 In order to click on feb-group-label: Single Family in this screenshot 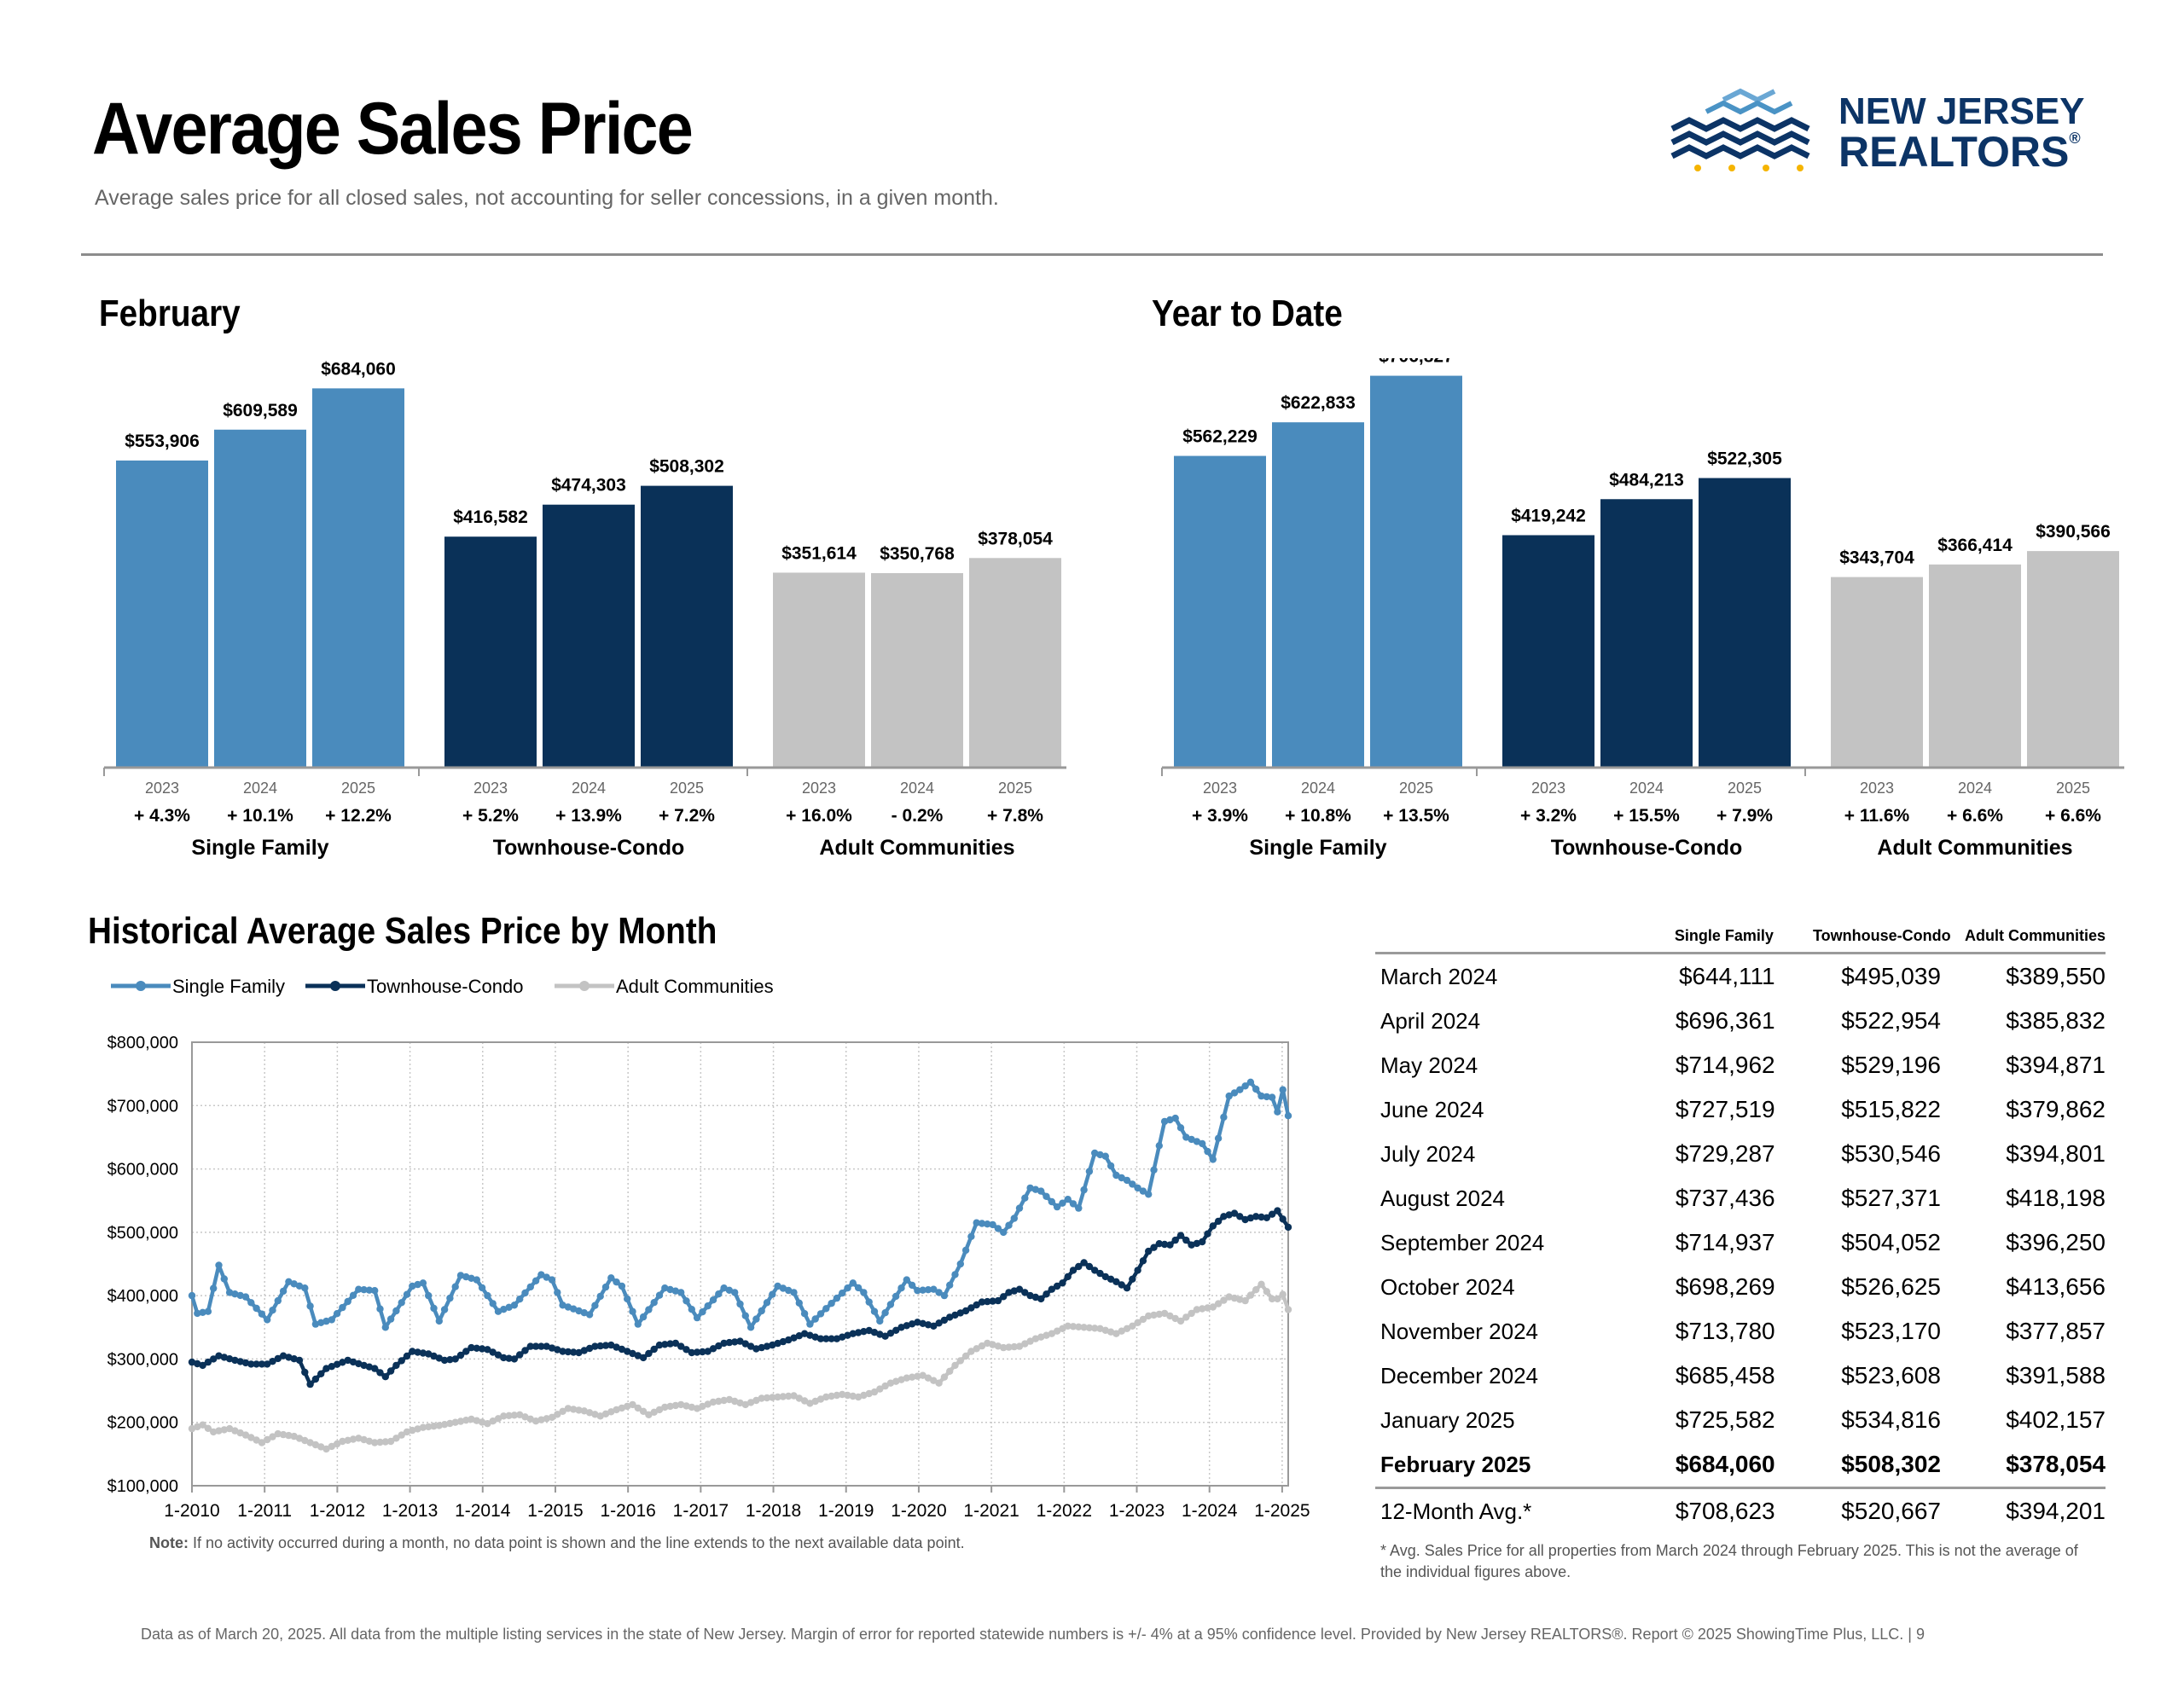, I will do `click(259, 848)`.